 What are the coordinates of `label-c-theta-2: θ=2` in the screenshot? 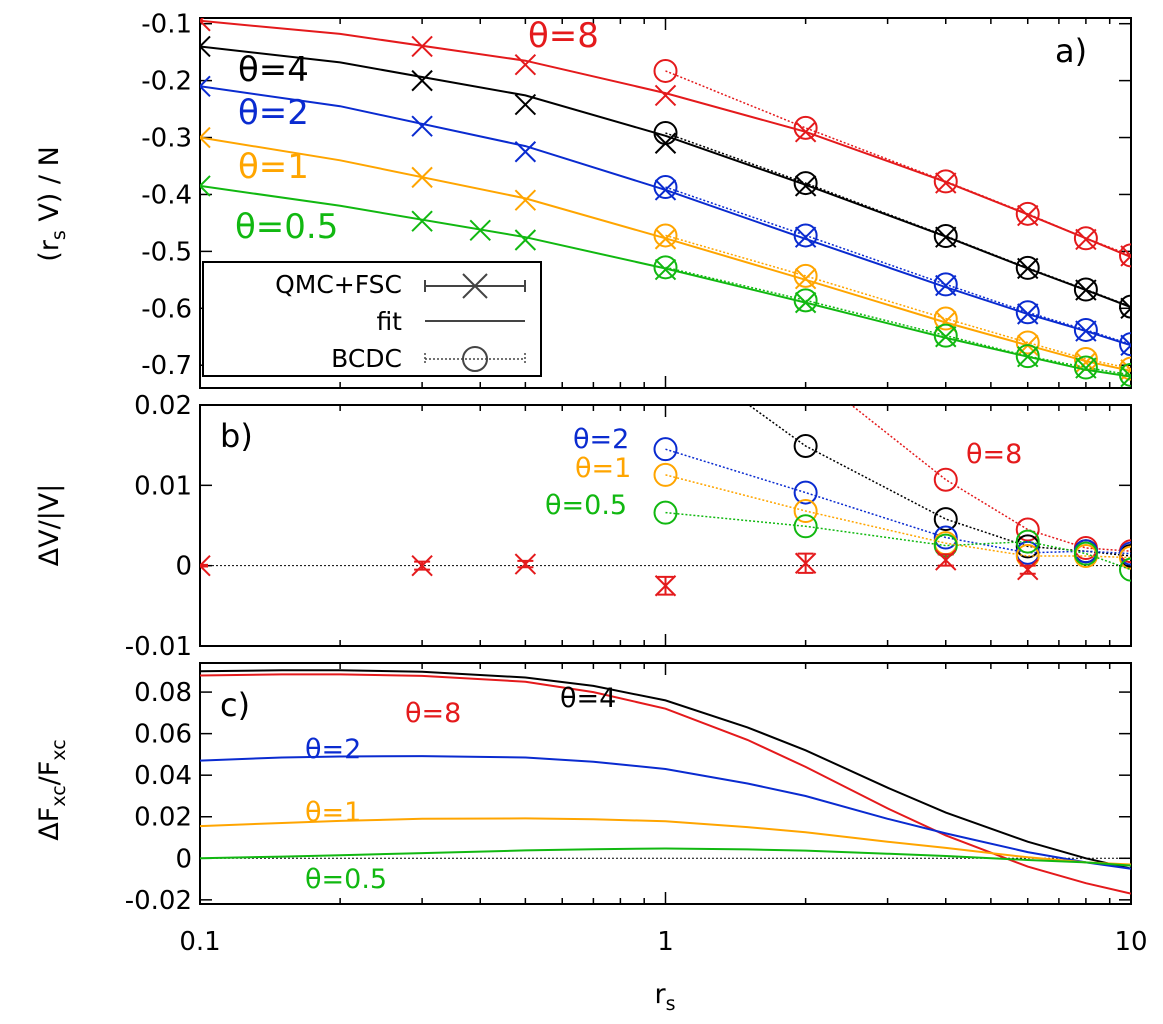 It's located at (333, 749).